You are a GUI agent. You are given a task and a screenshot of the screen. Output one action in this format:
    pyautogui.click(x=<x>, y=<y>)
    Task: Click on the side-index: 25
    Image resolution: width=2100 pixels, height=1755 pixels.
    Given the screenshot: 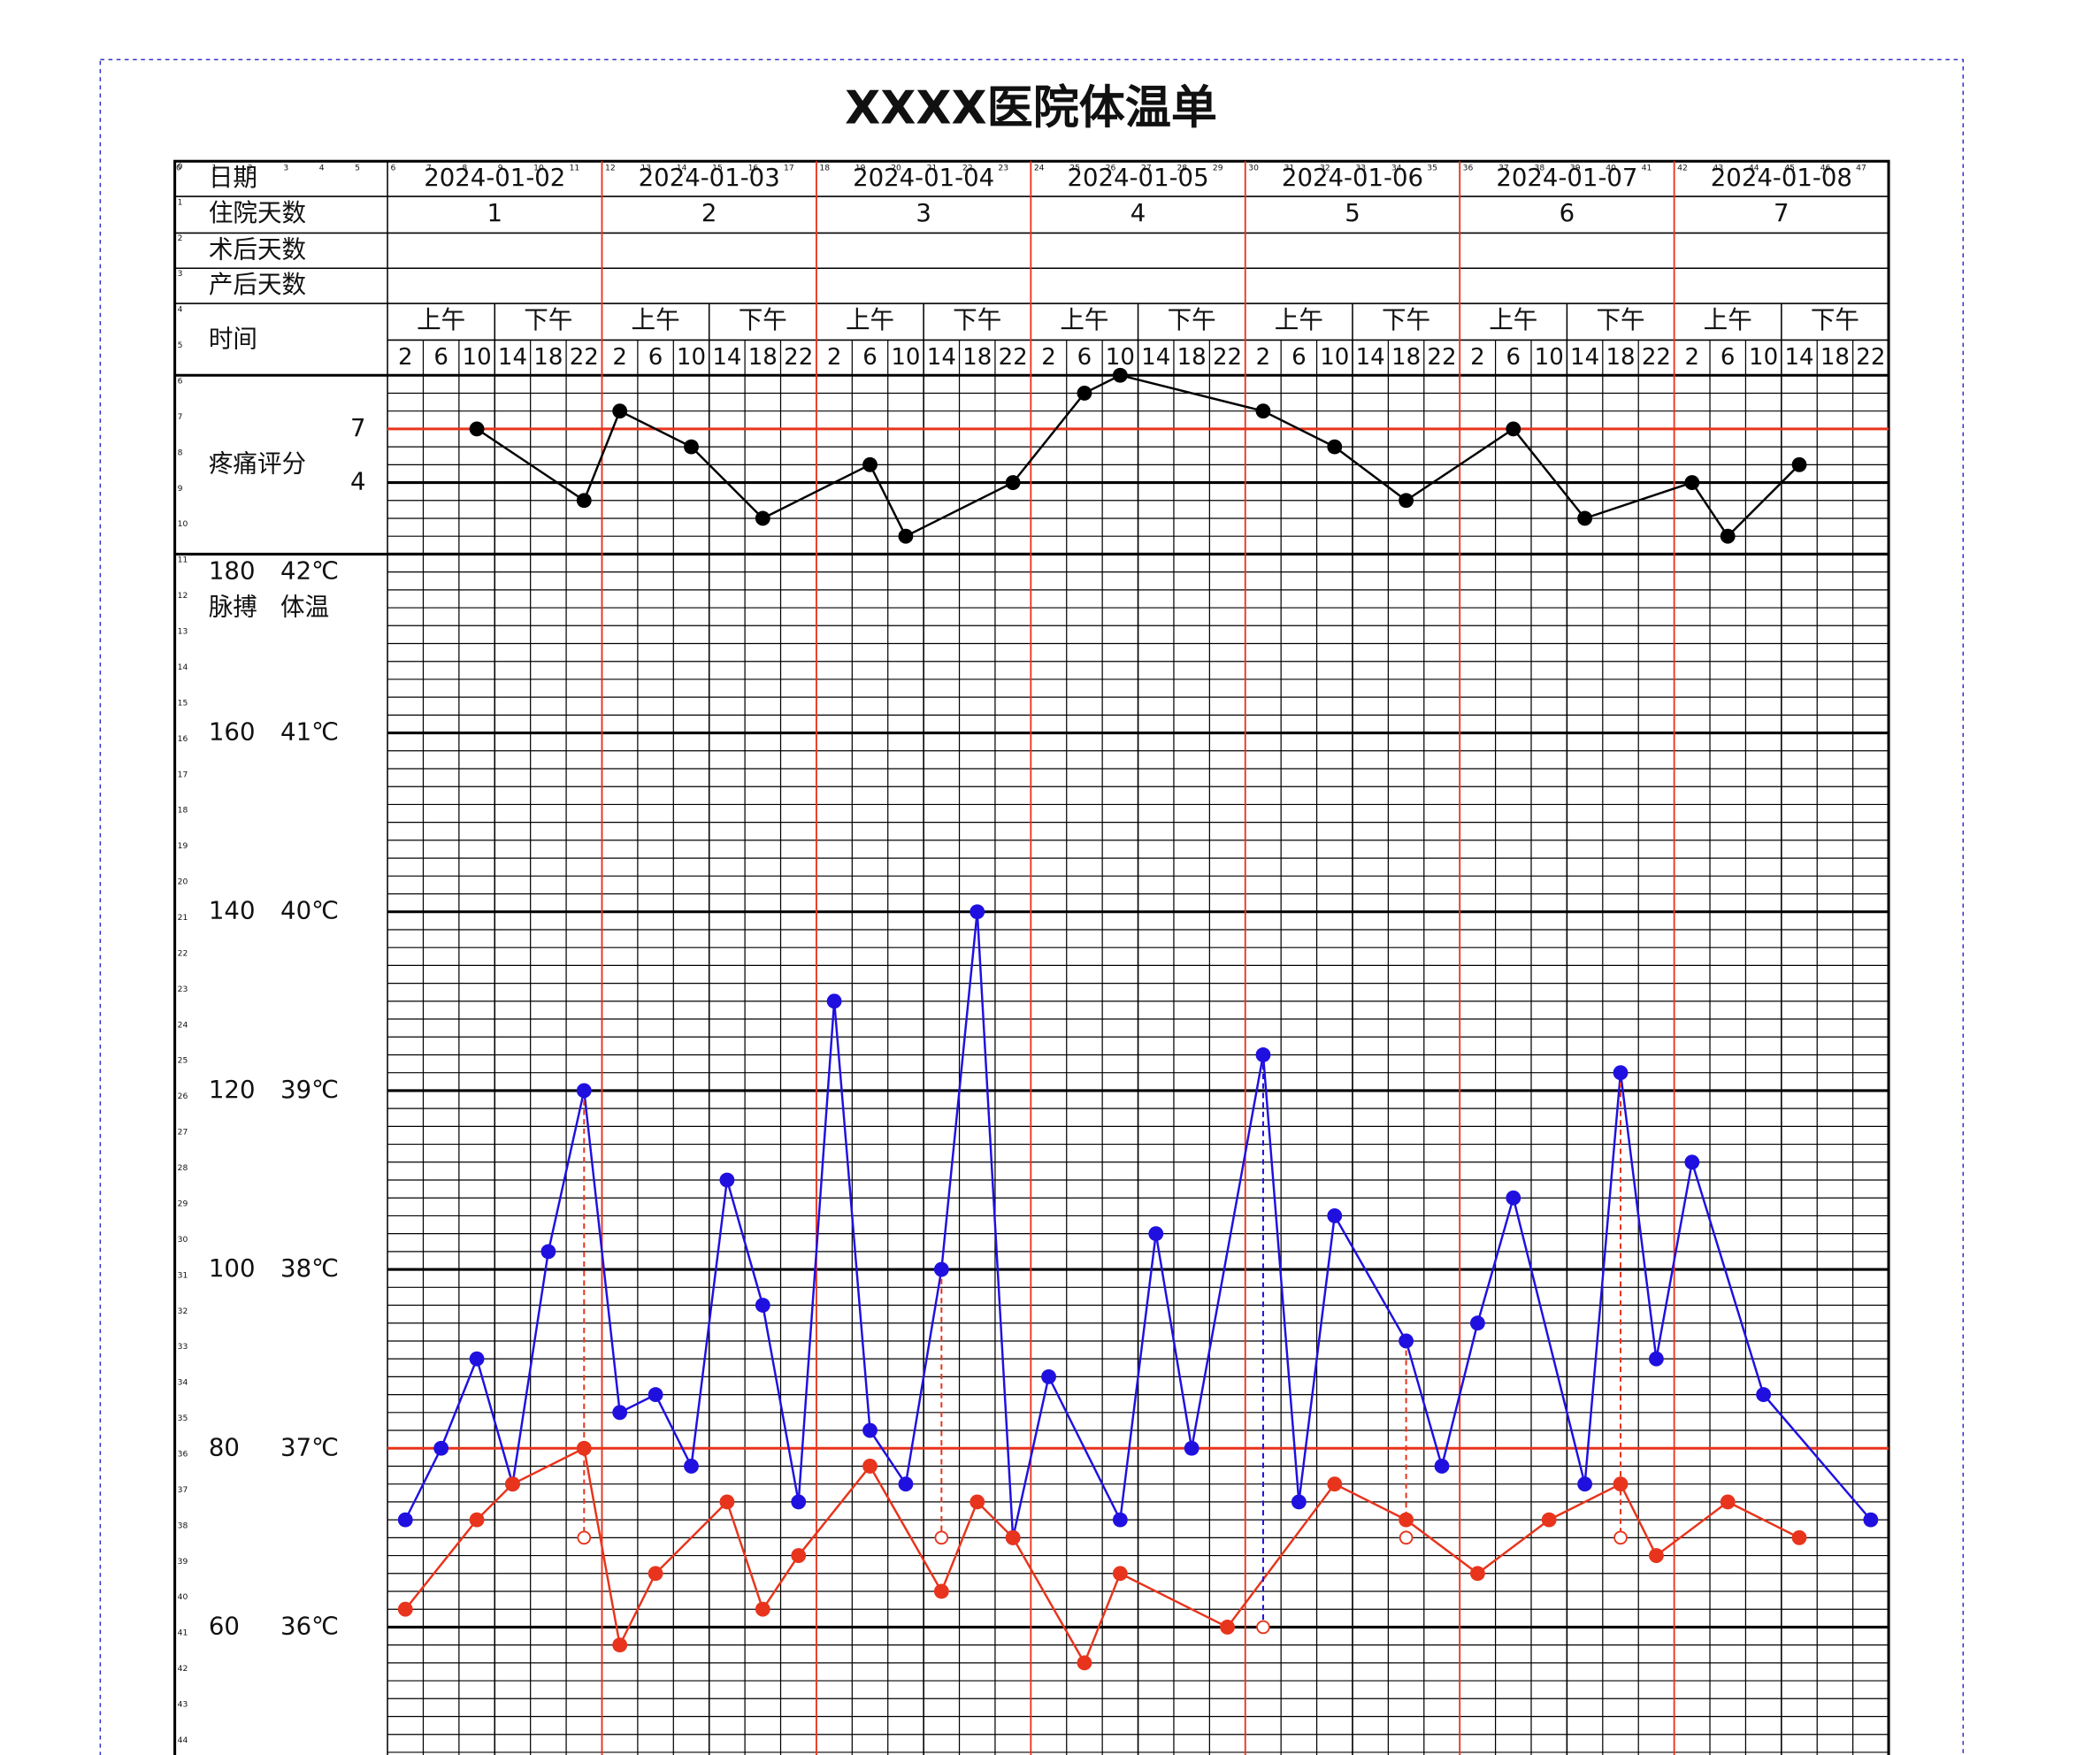 What is the action you would take?
    pyautogui.click(x=183, y=1061)
    